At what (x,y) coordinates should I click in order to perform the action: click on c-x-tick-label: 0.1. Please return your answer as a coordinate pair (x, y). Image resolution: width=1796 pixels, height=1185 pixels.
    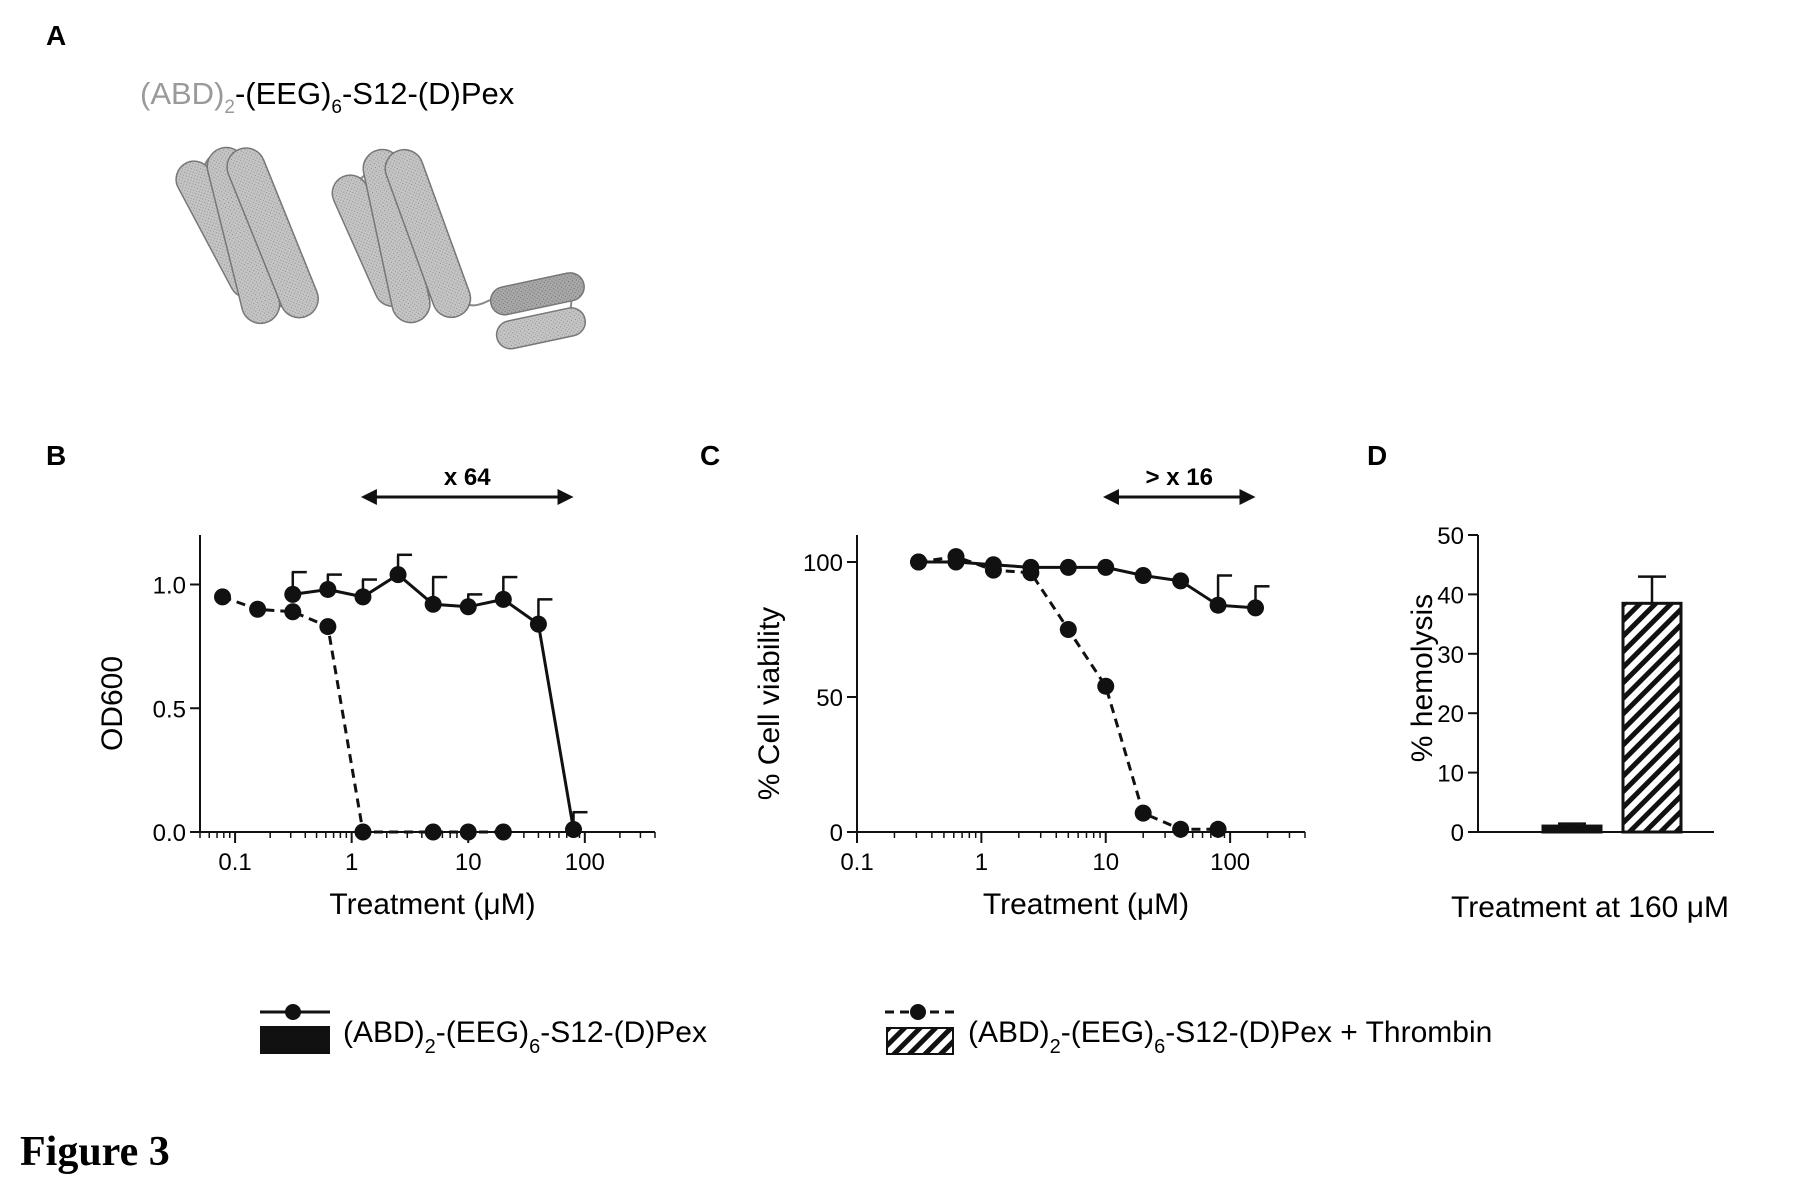
    Looking at the image, I should click on (856, 862).